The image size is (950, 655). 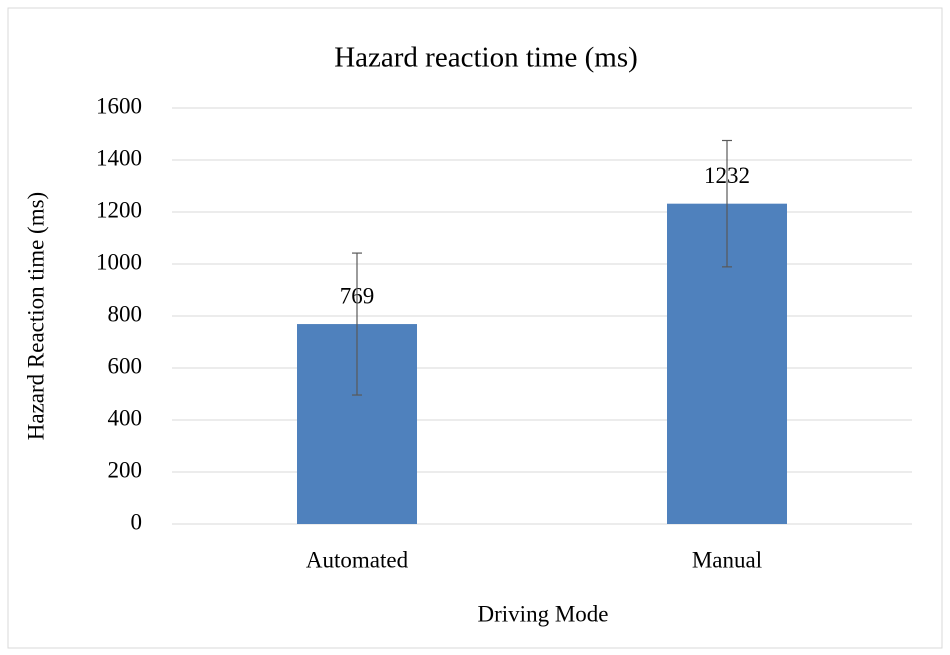 What do you see at coordinates (727, 559) in the screenshot?
I see `x-tick-label: Manual` at bounding box center [727, 559].